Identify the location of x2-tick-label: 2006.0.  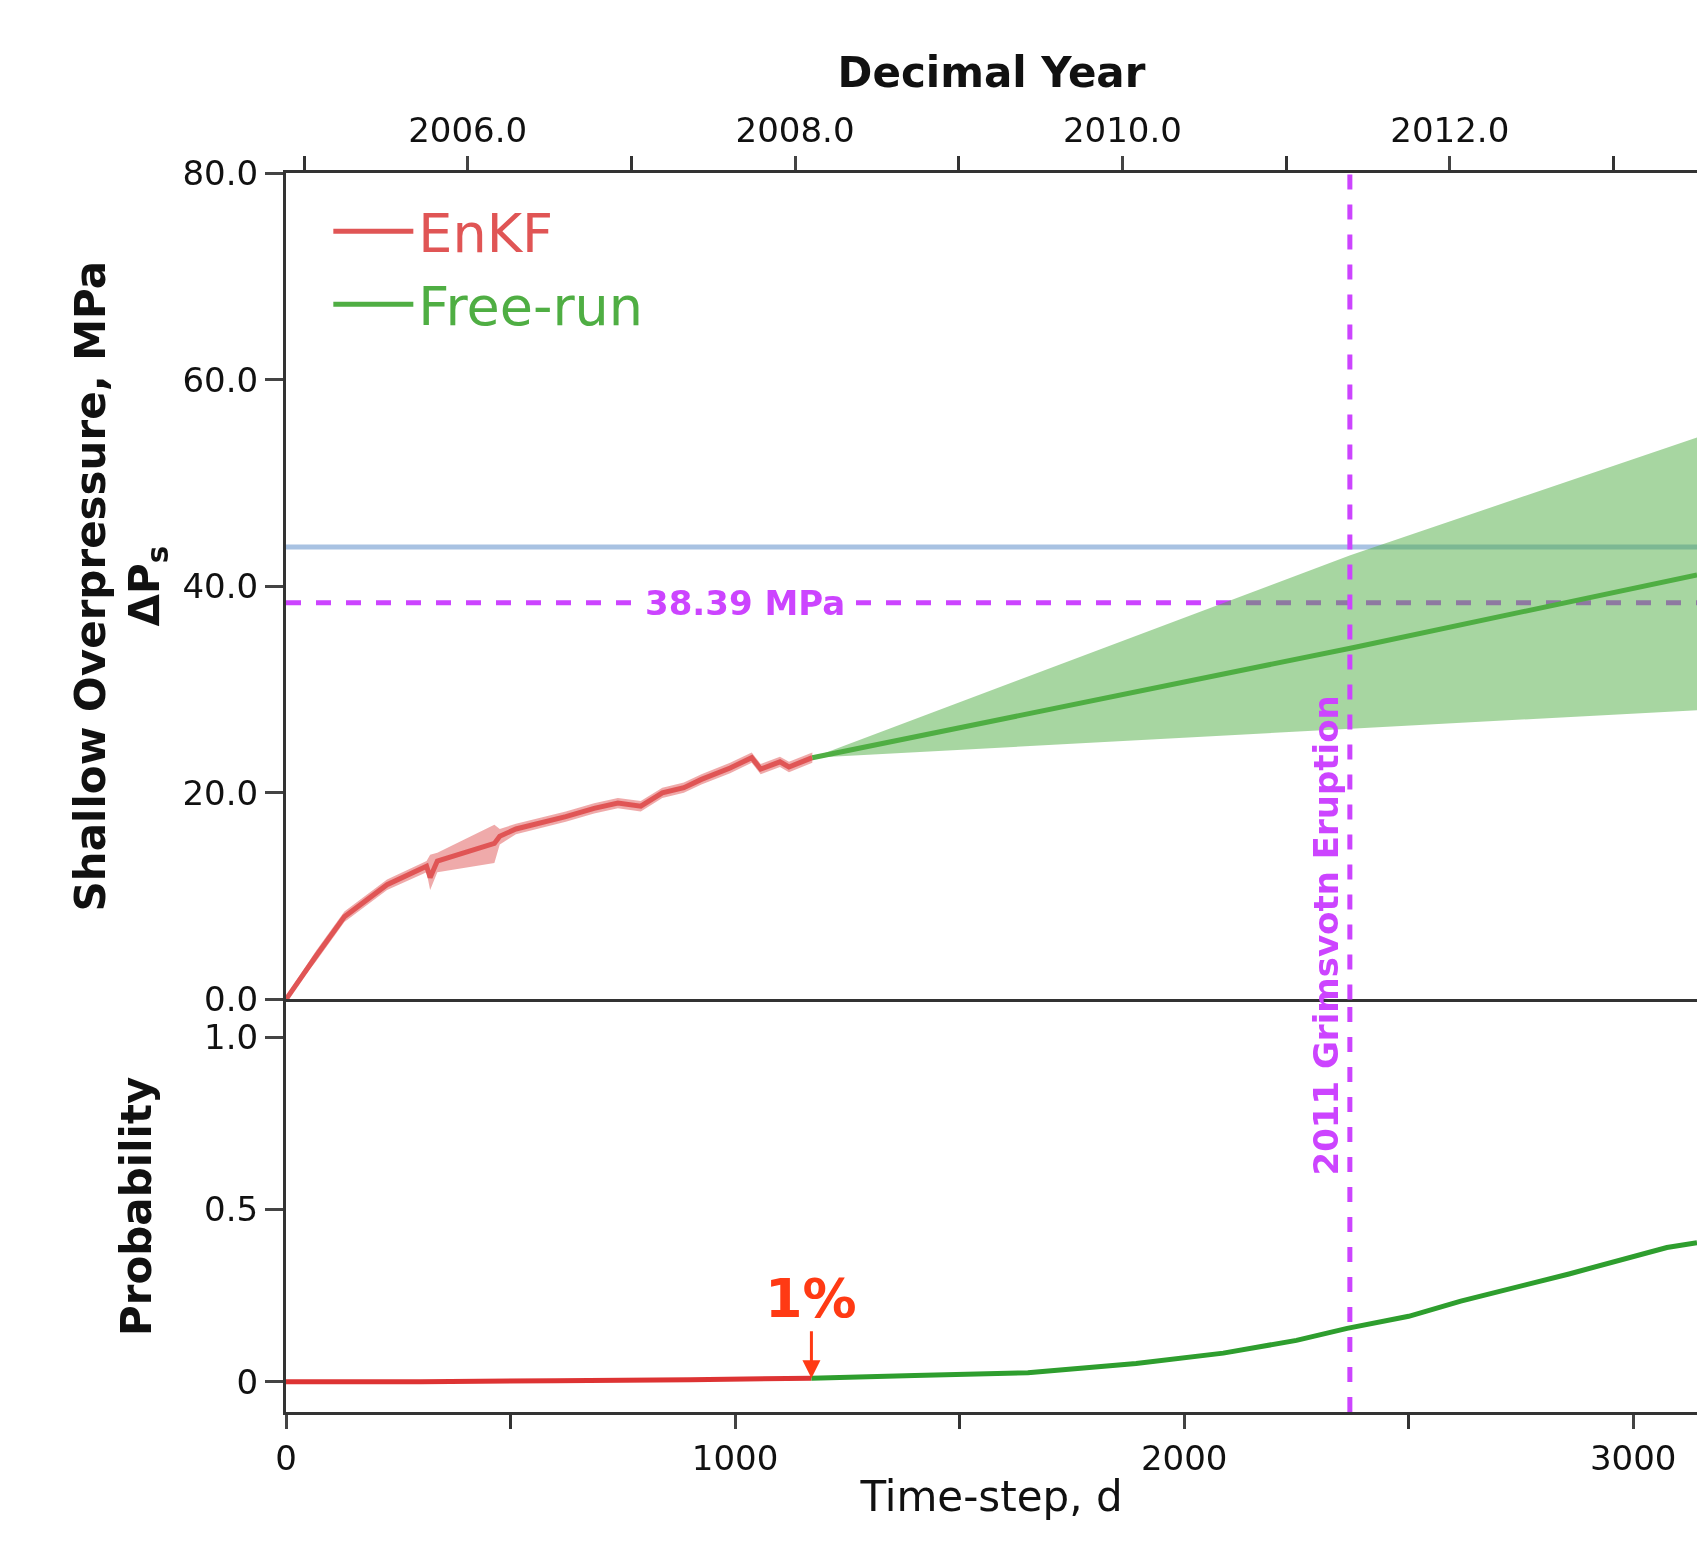
(468, 130).